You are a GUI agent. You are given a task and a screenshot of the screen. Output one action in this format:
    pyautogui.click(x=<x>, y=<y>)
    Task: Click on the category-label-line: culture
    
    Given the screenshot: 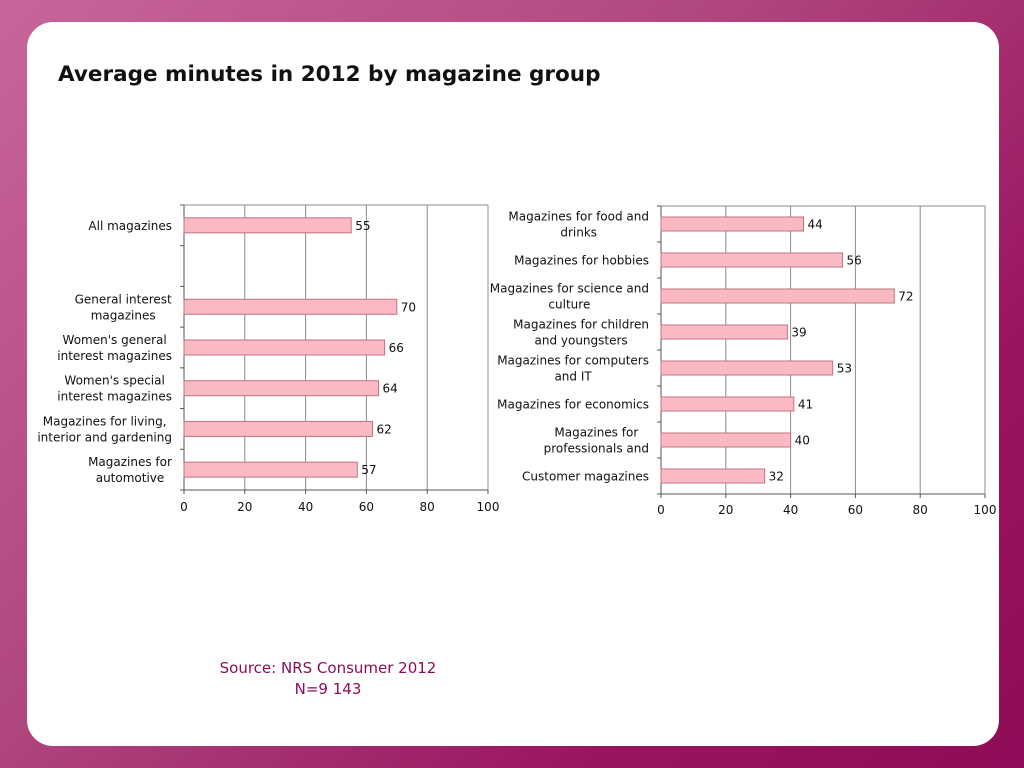 What is the action you would take?
    pyautogui.click(x=569, y=305)
    